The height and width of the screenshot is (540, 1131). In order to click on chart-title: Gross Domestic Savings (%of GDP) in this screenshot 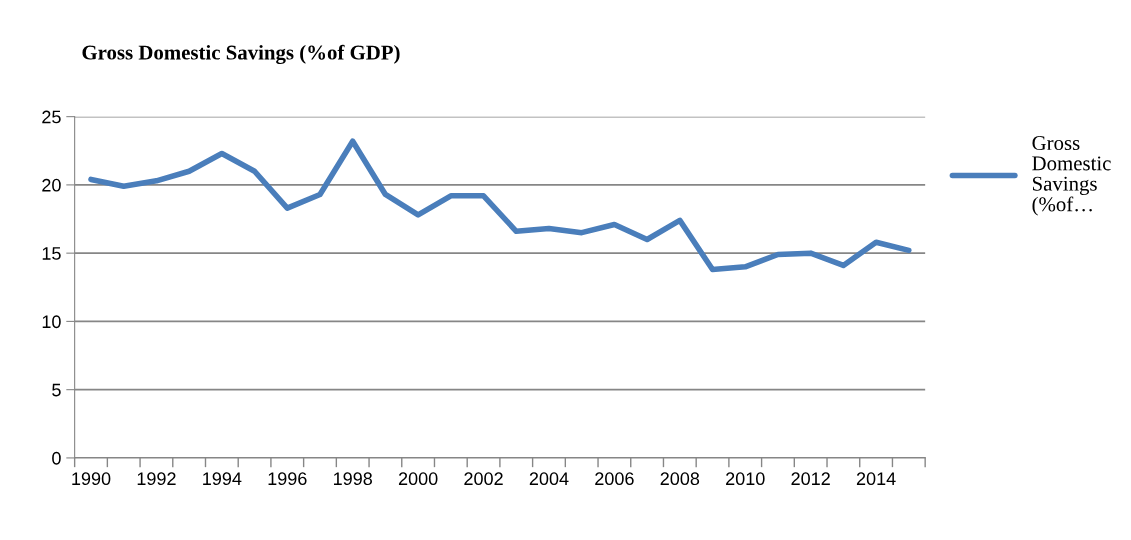, I will do `click(241, 54)`.